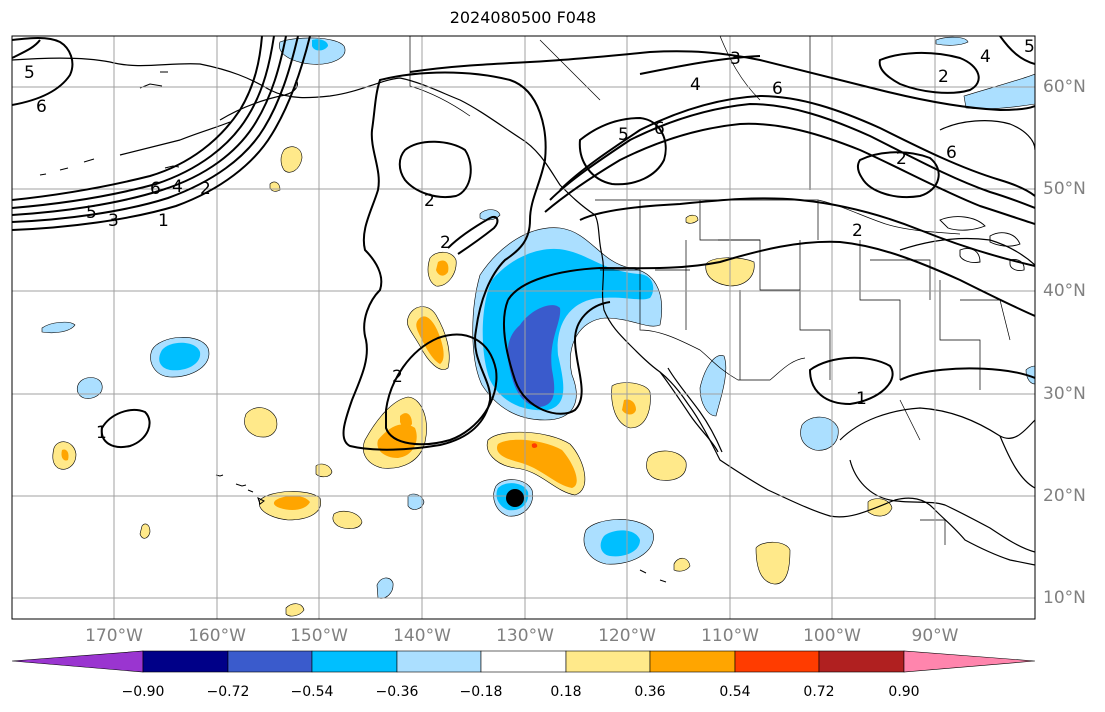 The height and width of the screenshot is (712, 1105). Describe the element at coordinates (1064, 598) in the screenshot. I see `lat-label: 10°N` at that location.